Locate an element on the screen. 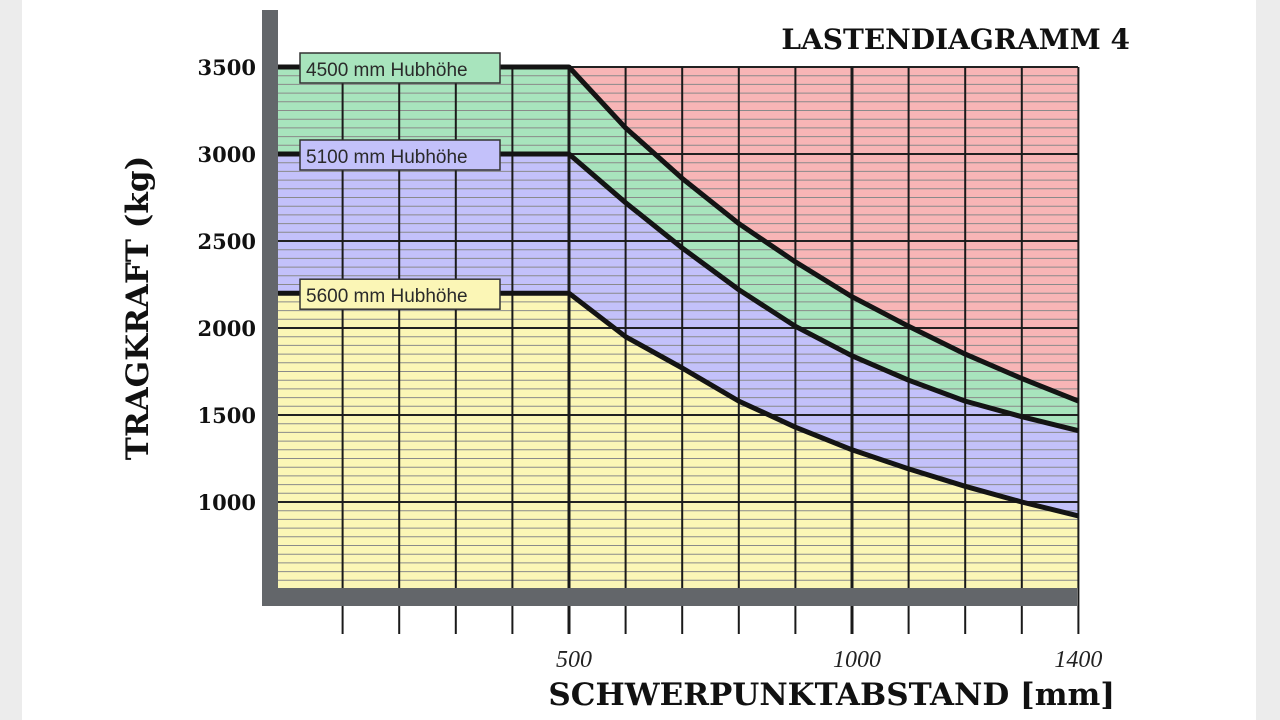  x-tick-label: 1400 is located at coordinates (1078, 660).